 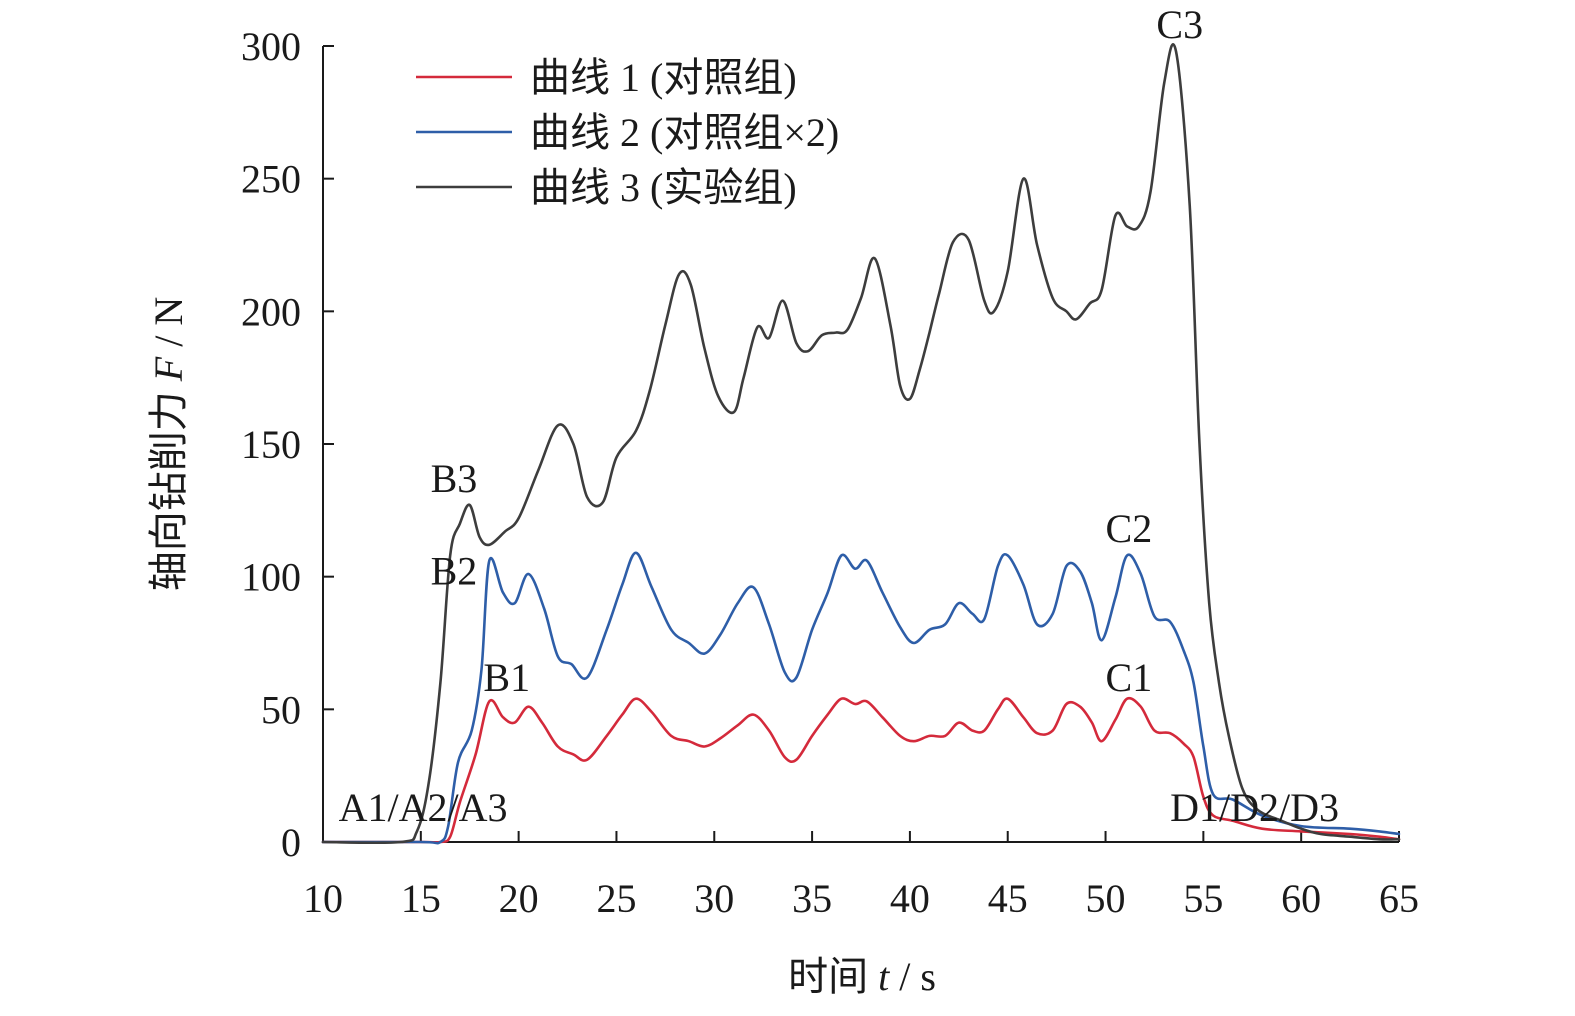 What do you see at coordinates (168, 486) in the screenshot?
I see `y-axis-title-prefix: 轴向钻削力` at bounding box center [168, 486].